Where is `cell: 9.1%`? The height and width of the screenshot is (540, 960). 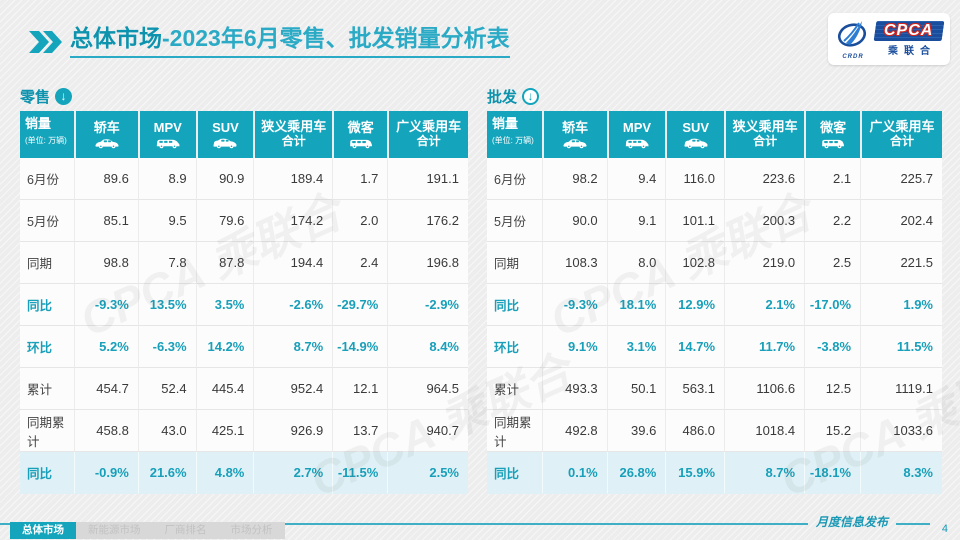 cell: 9.1% is located at coordinates (574, 347).